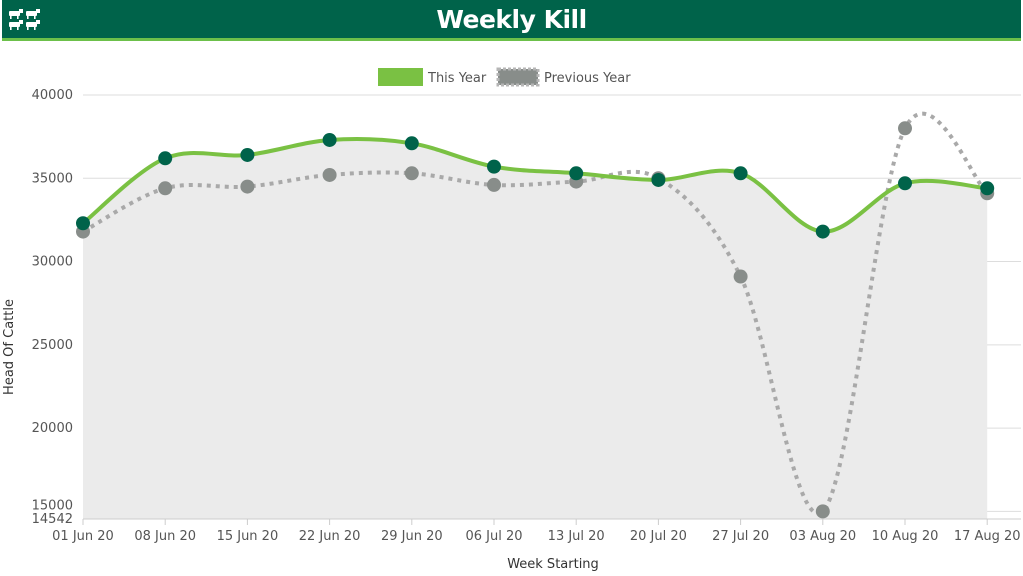 The image size is (1023, 576). I want to click on legend-swatch-this-year, so click(400, 77).